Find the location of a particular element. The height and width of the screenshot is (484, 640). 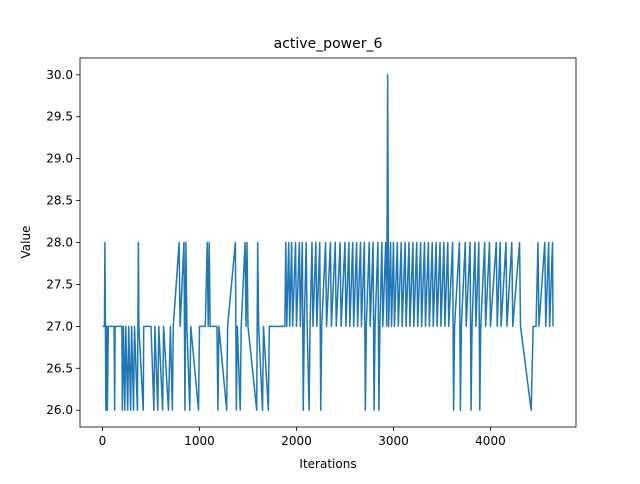

y-tick-label: 29.0 is located at coordinates (59, 159).